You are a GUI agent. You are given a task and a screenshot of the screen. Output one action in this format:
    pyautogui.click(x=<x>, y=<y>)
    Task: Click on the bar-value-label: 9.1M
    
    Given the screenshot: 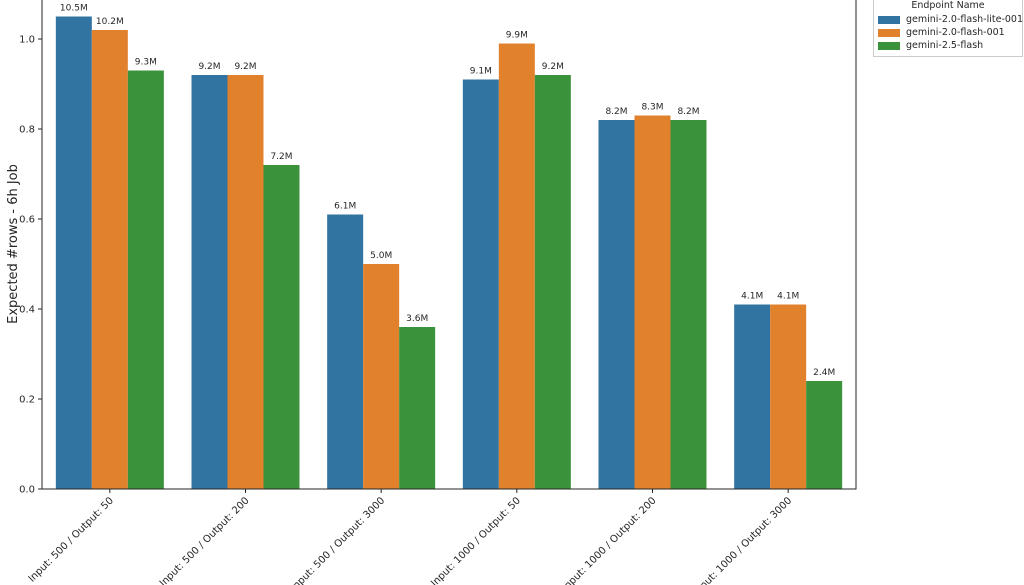 What is the action you would take?
    pyautogui.click(x=481, y=72)
    